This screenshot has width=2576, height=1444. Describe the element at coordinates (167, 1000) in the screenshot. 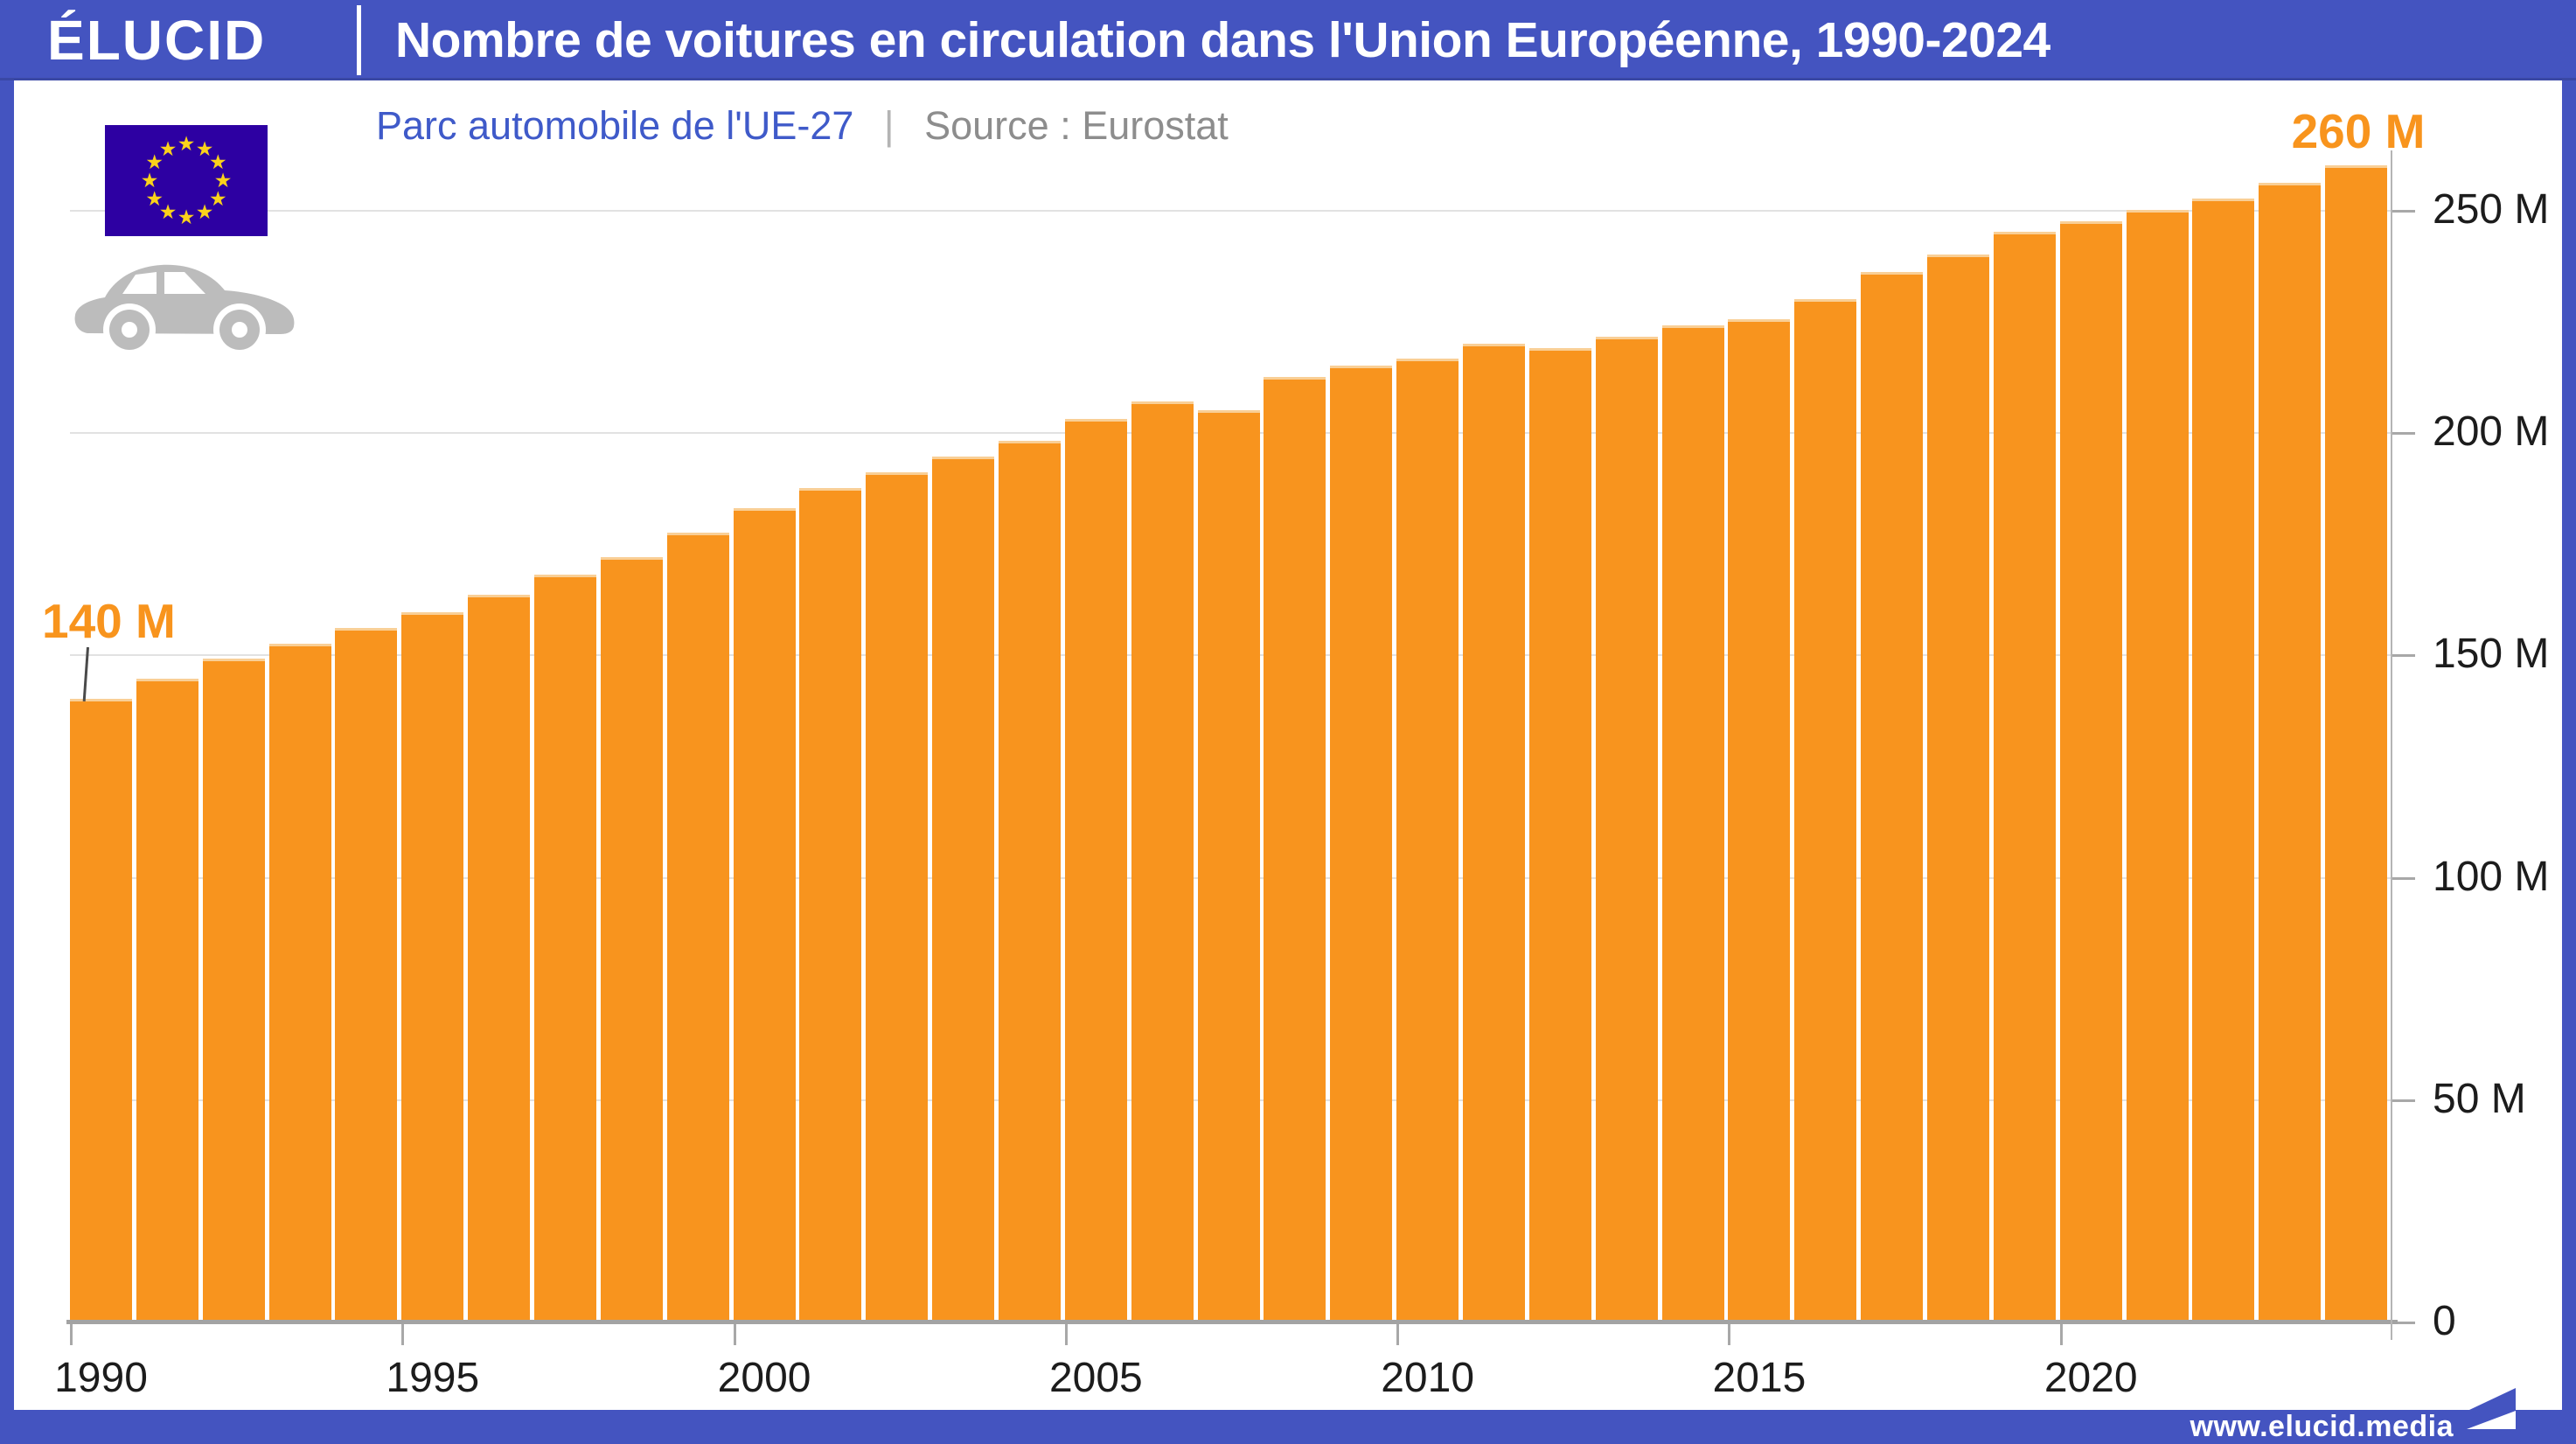

I see `bar-1991` at that location.